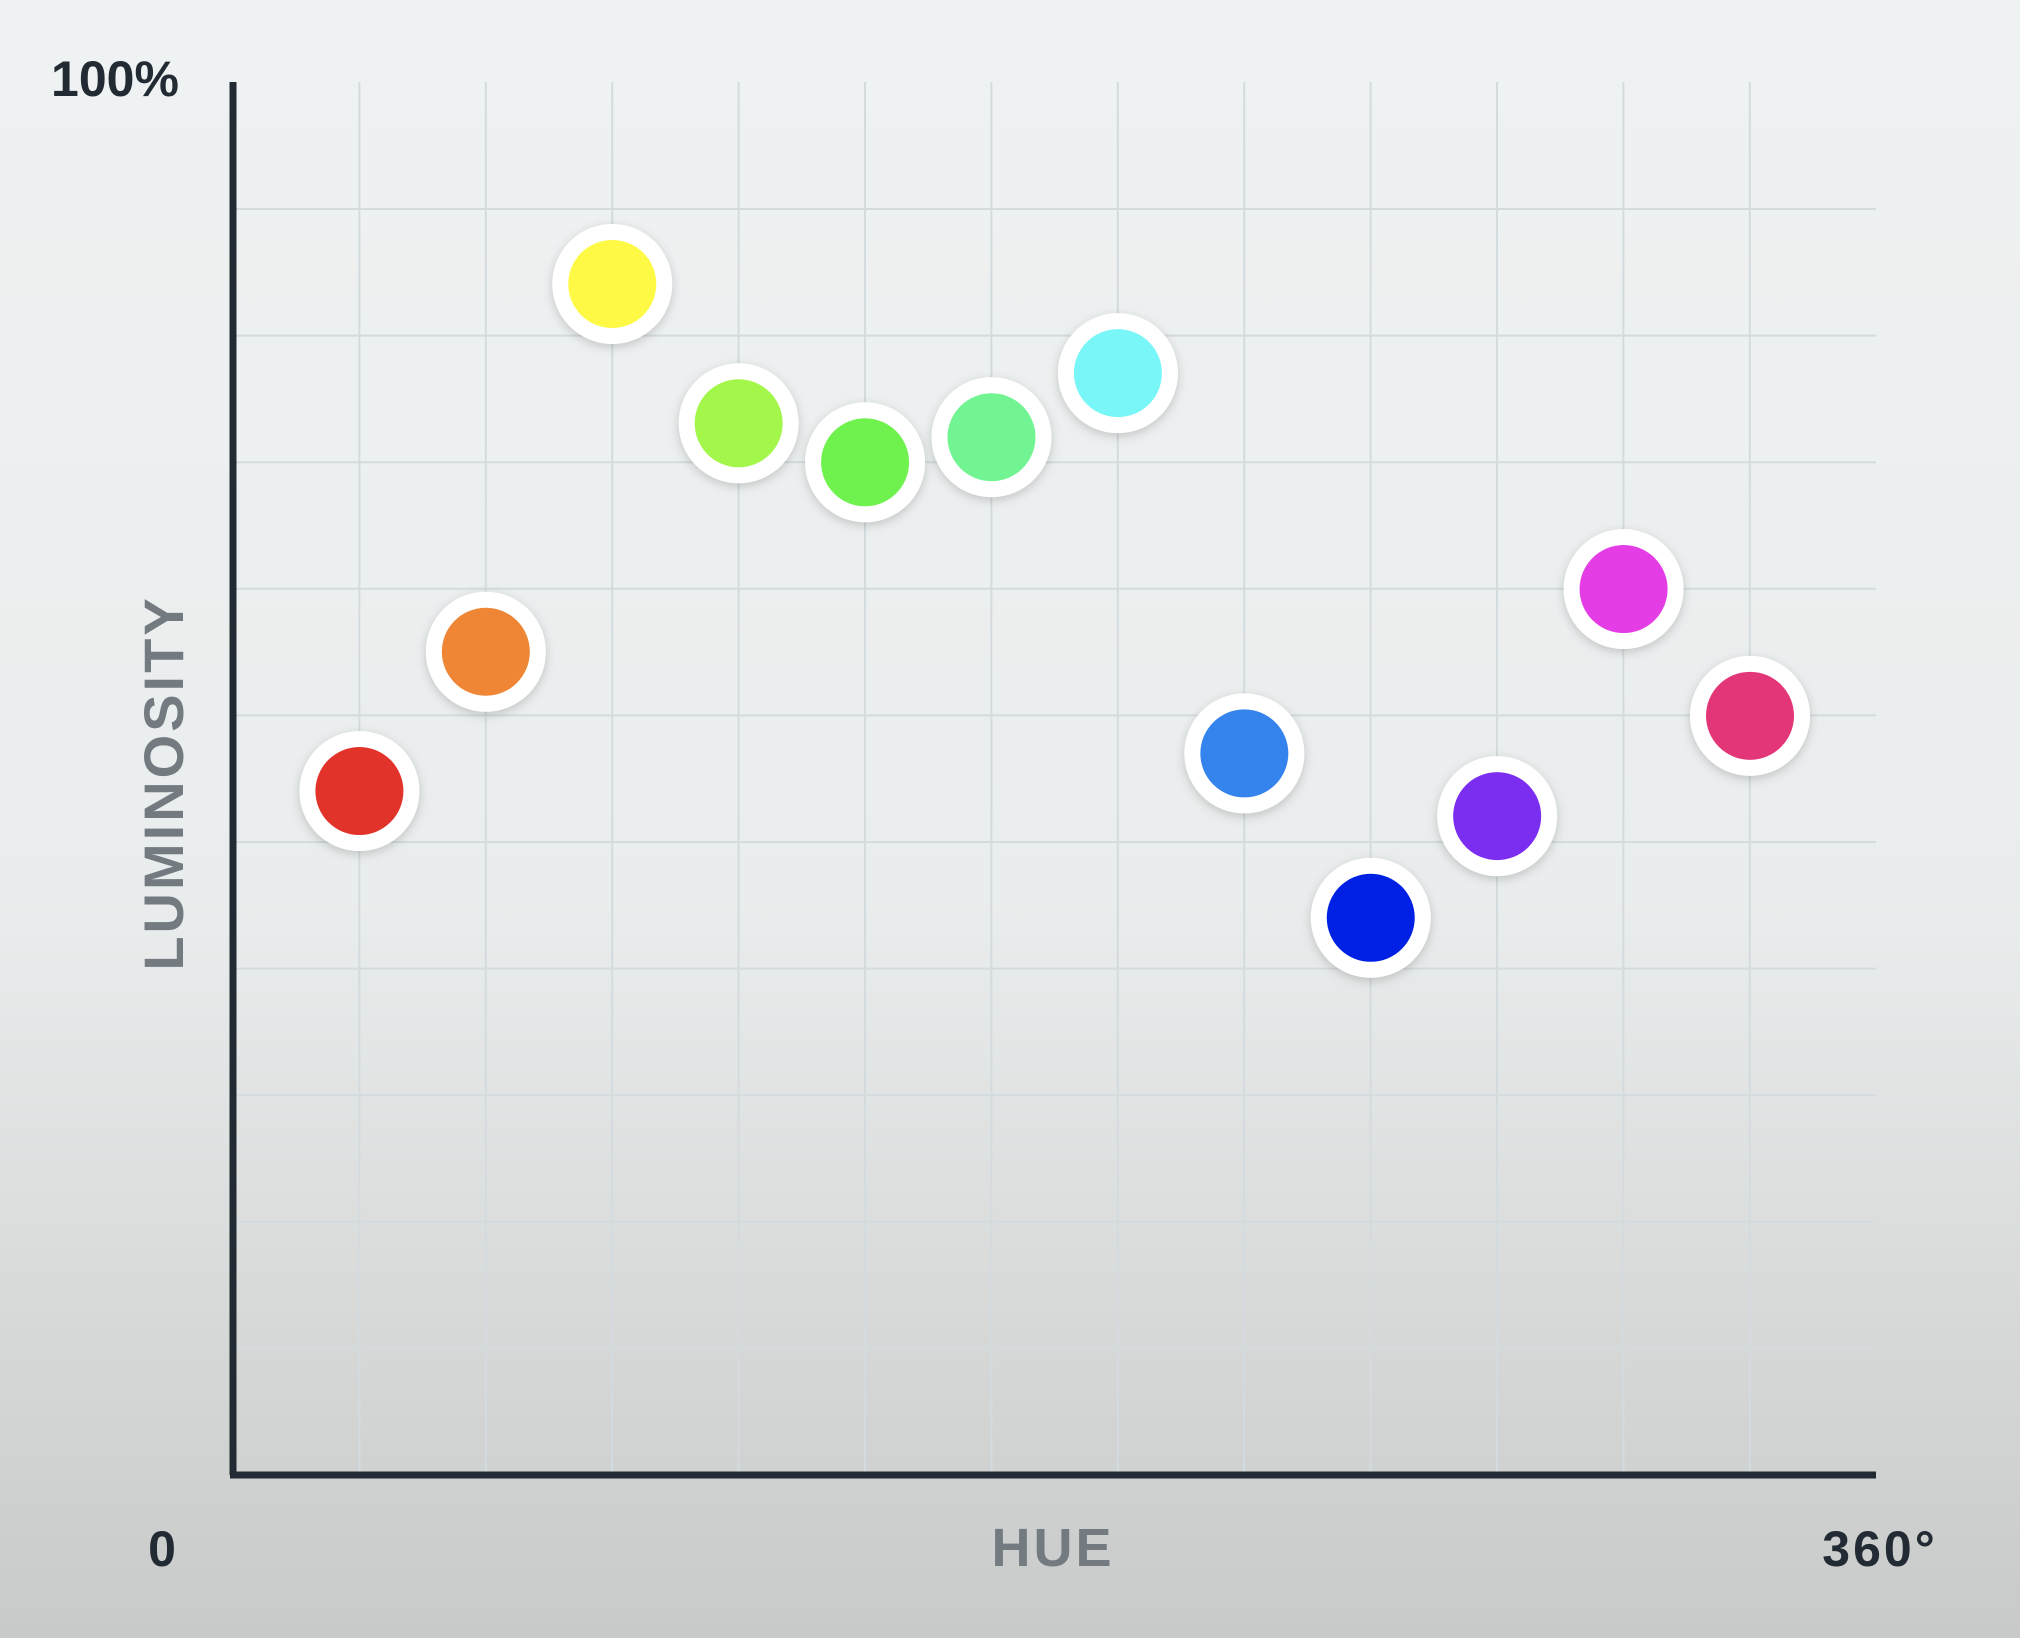 The height and width of the screenshot is (1638, 2020). Describe the element at coordinates (162, 1549) in the screenshot. I see `x-axis-min-tick: 0` at that location.